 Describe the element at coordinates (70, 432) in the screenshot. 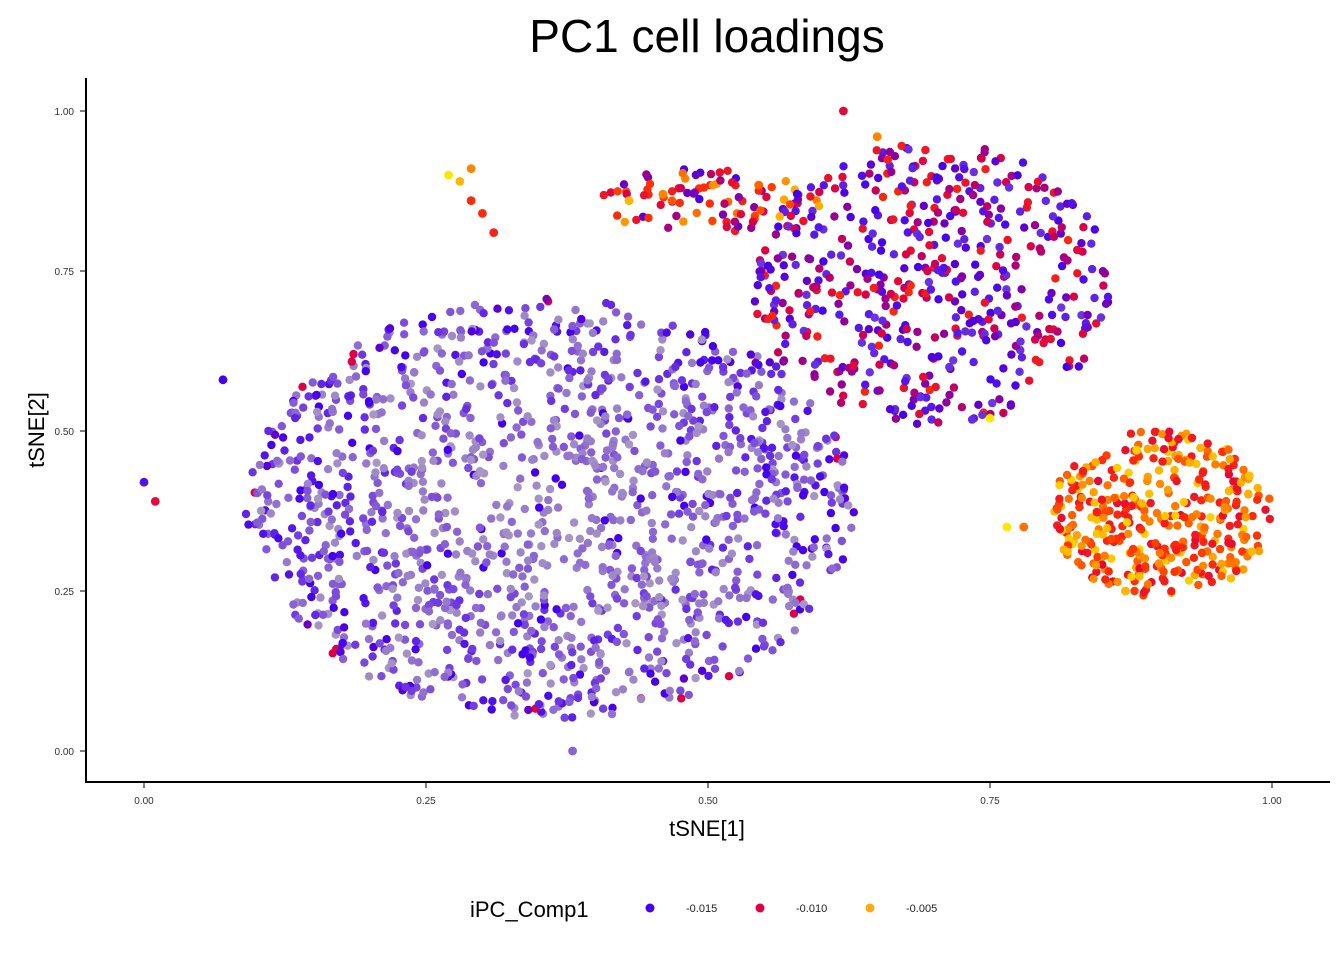

I see `y-ticks: 0.000.250.500.751.00` at that location.